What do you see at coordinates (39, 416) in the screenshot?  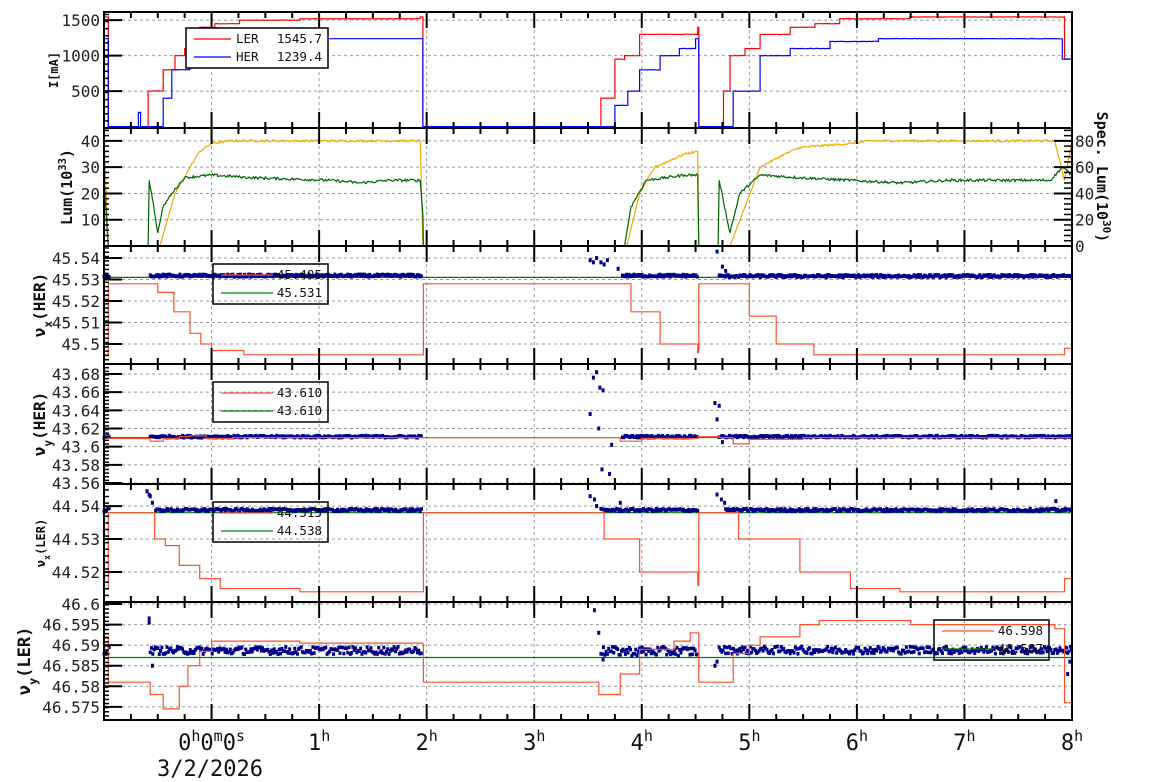 I see `label-text: (HER)` at bounding box center [39, 416].